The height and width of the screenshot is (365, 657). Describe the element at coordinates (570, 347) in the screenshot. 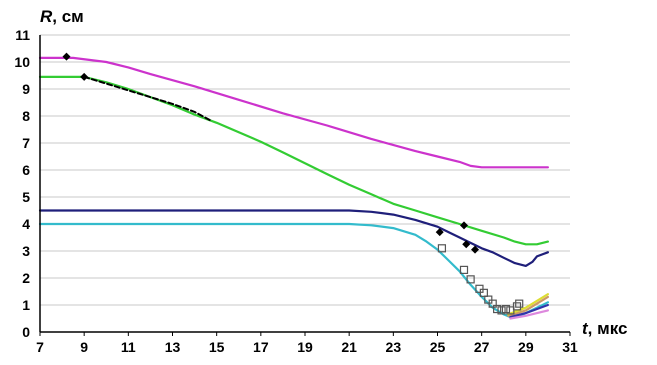

I see `x-tick-label-31: 31` at that location.